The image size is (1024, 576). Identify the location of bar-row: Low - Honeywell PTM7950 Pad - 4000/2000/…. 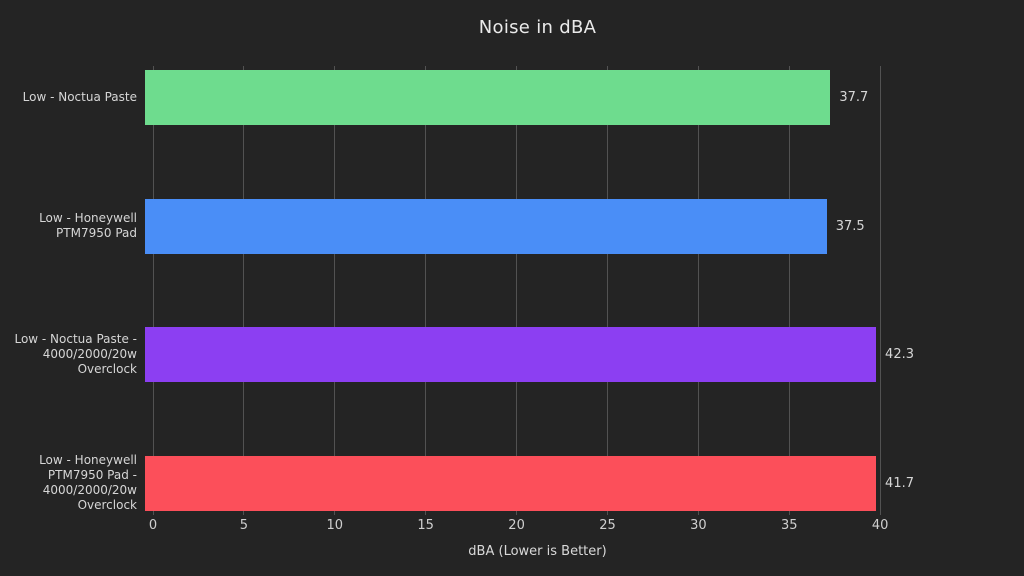
(512, 483).